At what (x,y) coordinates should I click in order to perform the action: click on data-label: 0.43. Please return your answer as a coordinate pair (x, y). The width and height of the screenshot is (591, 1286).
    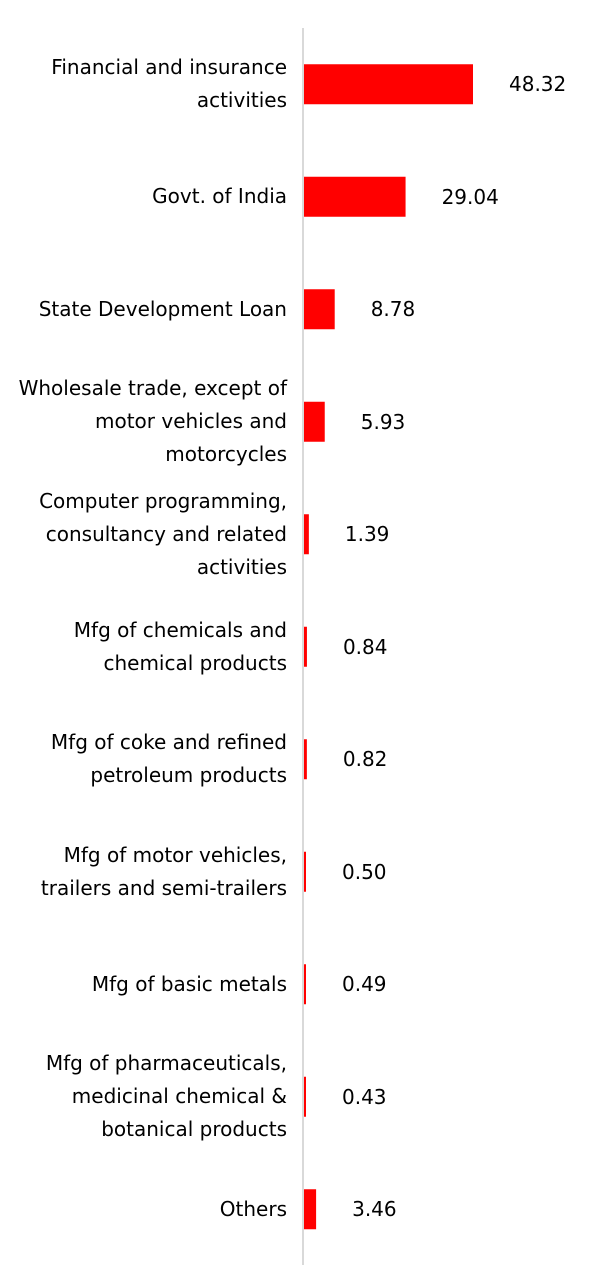
    Looking at the image, I should click on (364, 1096).